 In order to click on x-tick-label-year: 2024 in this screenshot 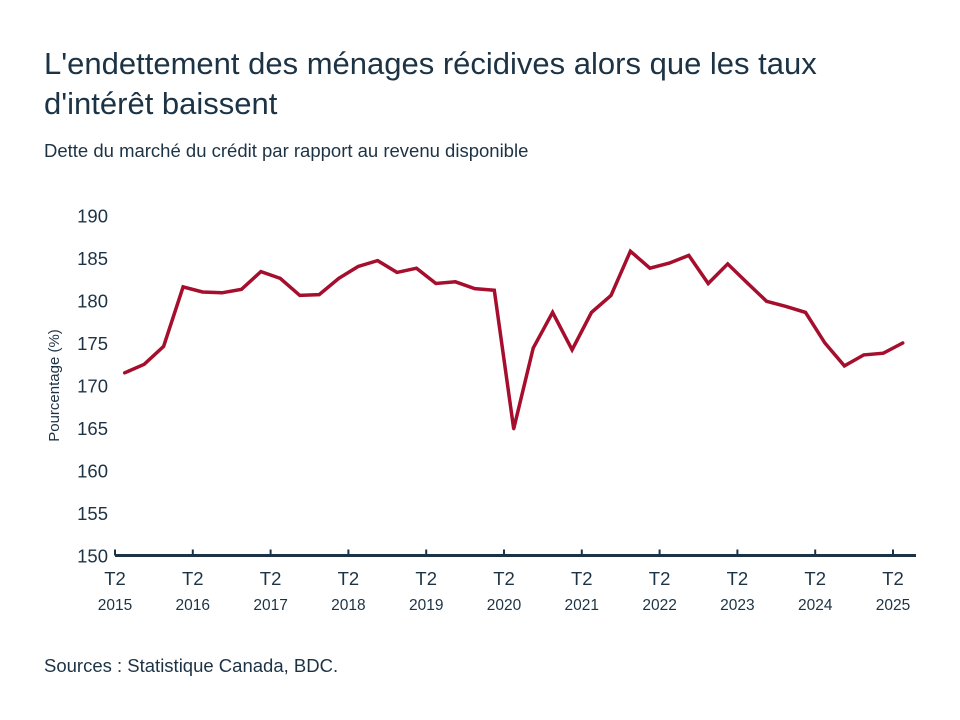, I will do `click(815, 605)`.